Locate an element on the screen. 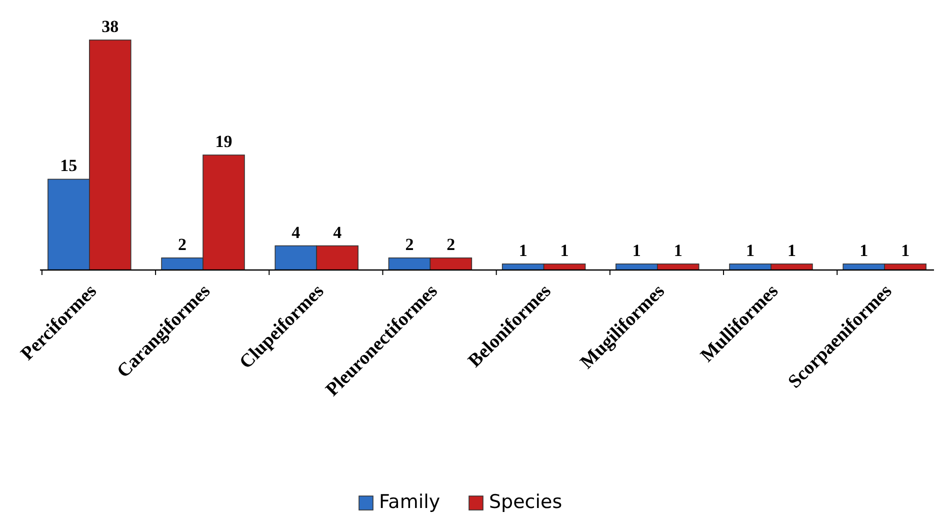 The height and width of the screenshot is (525, 938). legend-label: Family is located at coordinates (409, 502).